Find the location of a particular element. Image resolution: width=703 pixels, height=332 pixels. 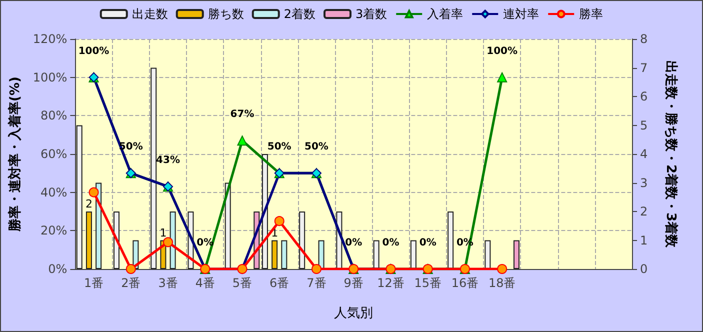

legend-label: 入着率 is located at coordinates (445, 14).